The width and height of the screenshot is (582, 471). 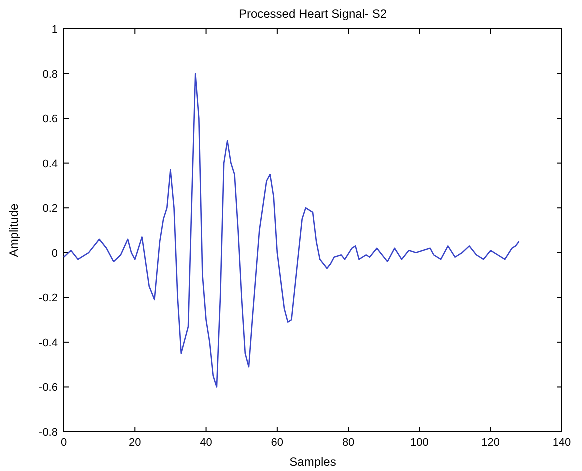 I want to click on x-axis-title: Samples, so click(x=313, y=462).